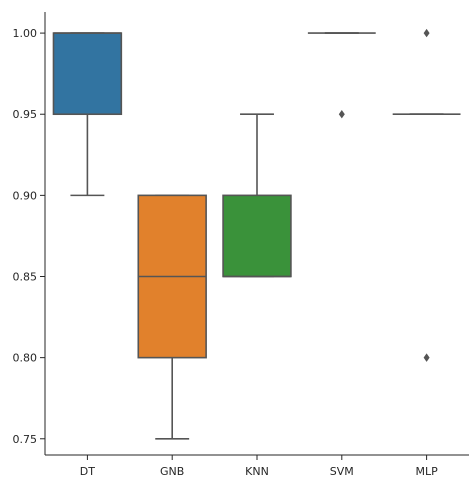 The width and height of the screenshot is (473, 487). I want to click on x-tick-label-knn: KNN, so click(257, 471).